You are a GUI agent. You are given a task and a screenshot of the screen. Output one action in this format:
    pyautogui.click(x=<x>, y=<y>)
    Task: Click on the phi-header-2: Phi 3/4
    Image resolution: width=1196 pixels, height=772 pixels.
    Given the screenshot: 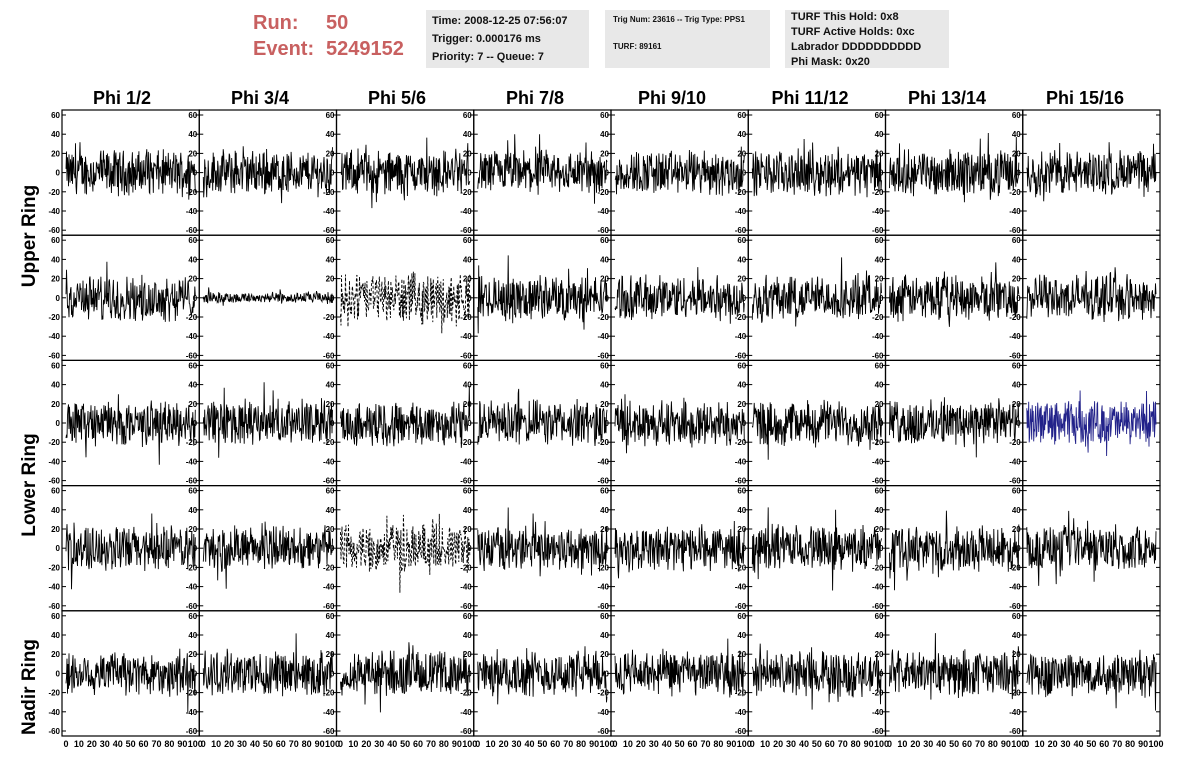 What is the action you would take?
    pyautogui.click(x=260, y=98)
    